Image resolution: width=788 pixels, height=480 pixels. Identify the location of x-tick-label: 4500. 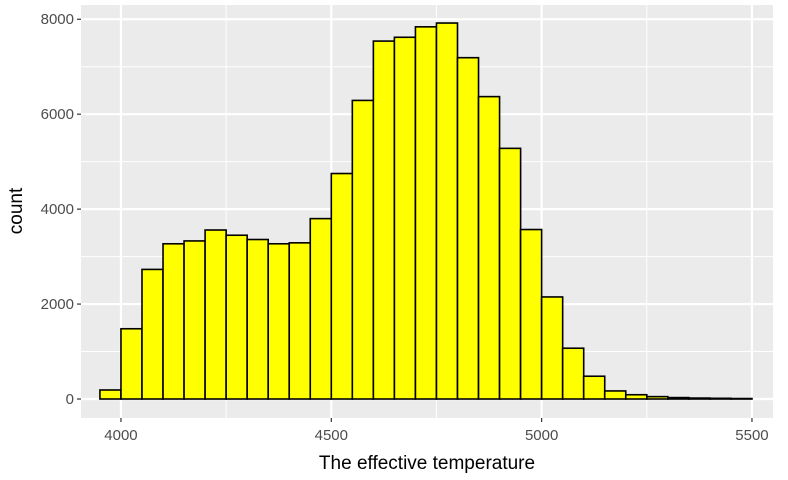
(331, 435).